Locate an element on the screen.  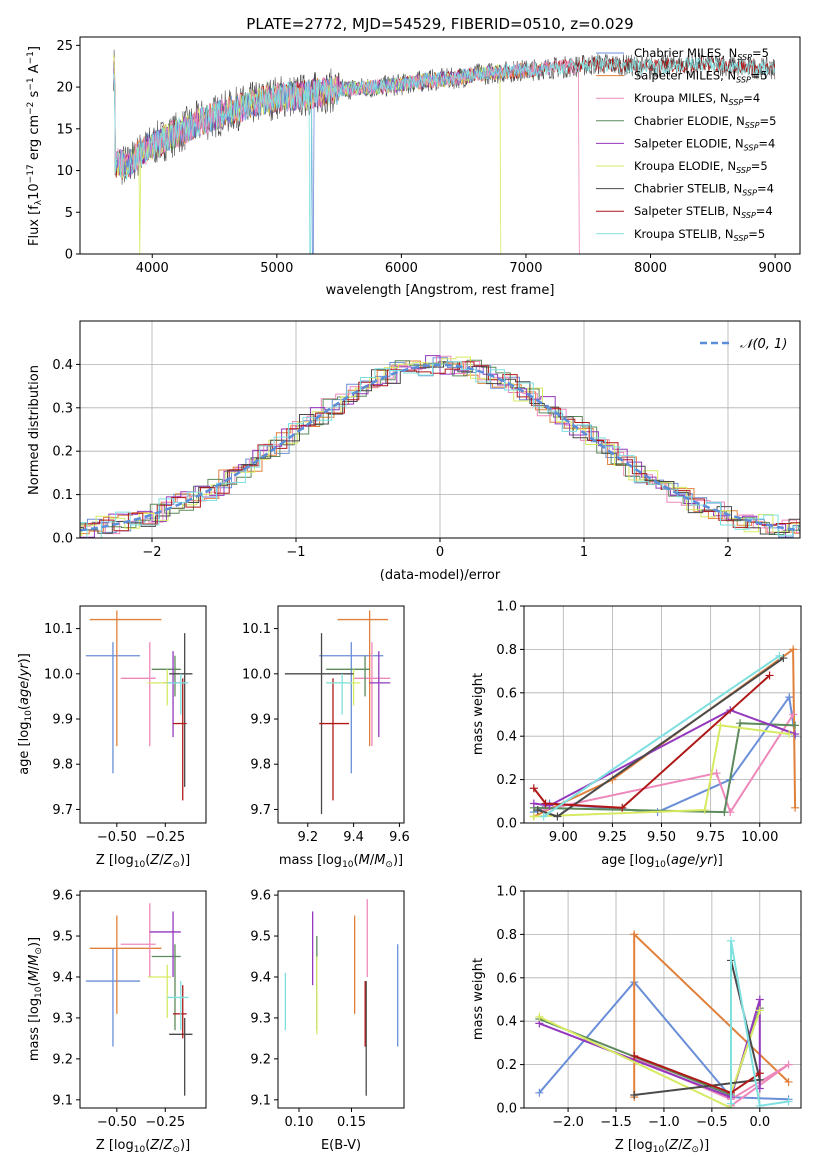
weight-vs-age-frame is located at coordinates (662, 714).